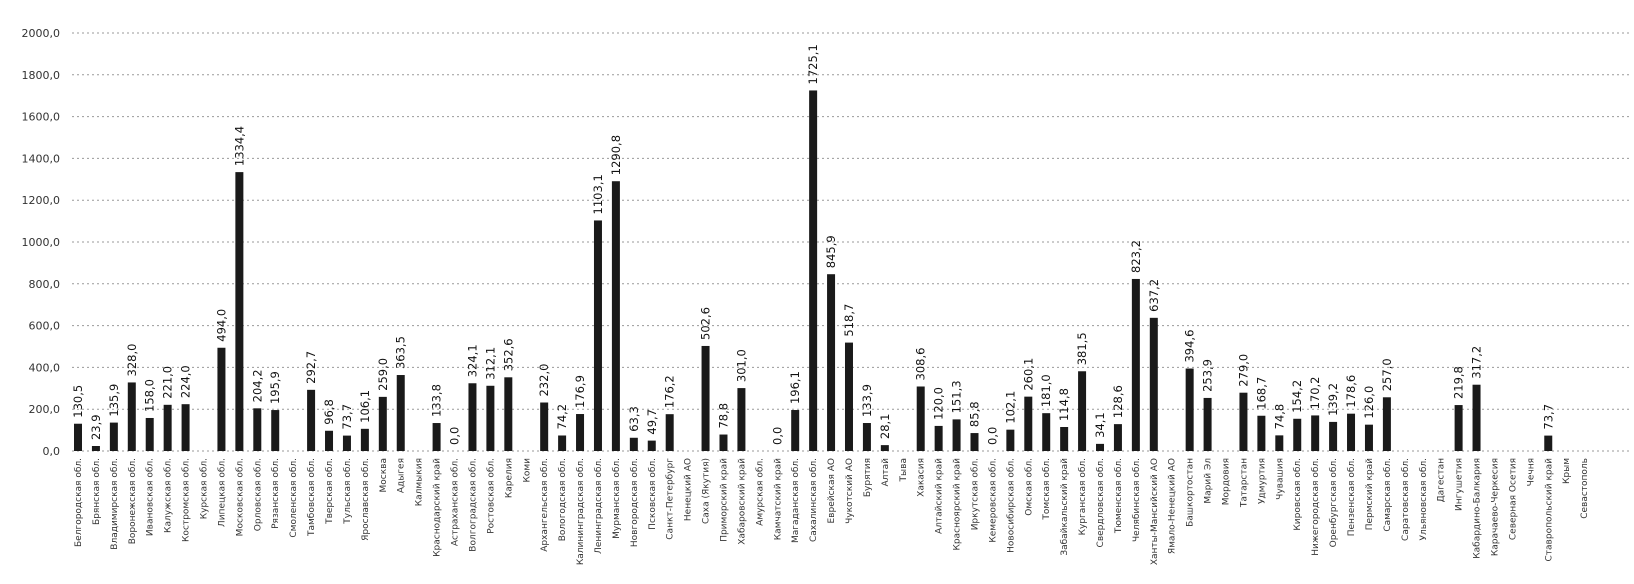  What do you see at coordinates (1100, 425) in the screenshot?
I see `data-label: 34,1` at bounding box center [1100, 425].